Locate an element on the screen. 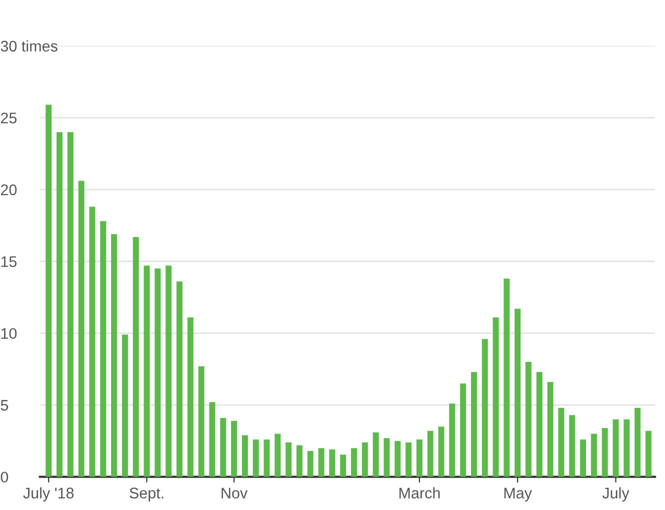 This screenshot has width=665, height=510. y-tick-label: 25 is located at coordinates (8, 118).